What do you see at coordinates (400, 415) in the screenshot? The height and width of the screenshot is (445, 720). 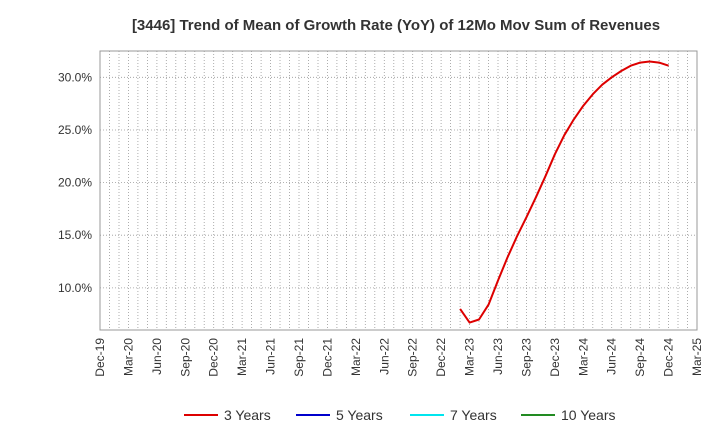 I see `legend: 3 Years 5 Years 7 Years 10 Years` at bounding box center [400, 415].